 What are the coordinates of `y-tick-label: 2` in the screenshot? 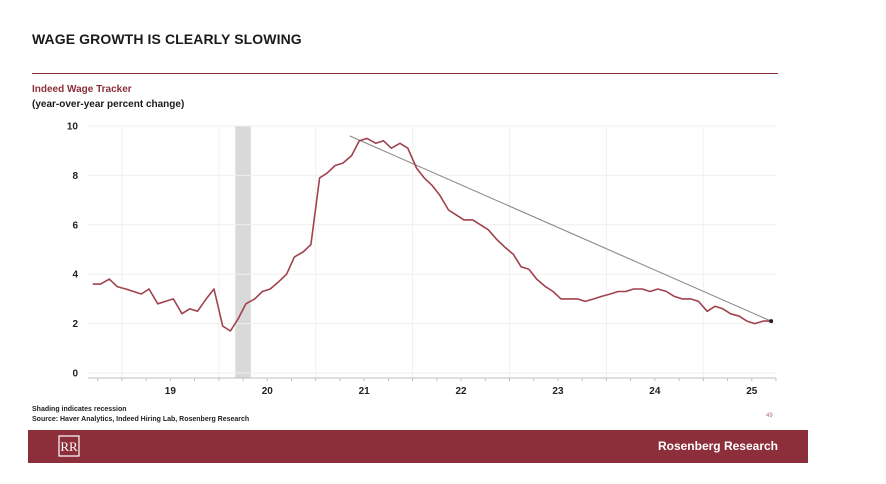 It's located at (75, 324).